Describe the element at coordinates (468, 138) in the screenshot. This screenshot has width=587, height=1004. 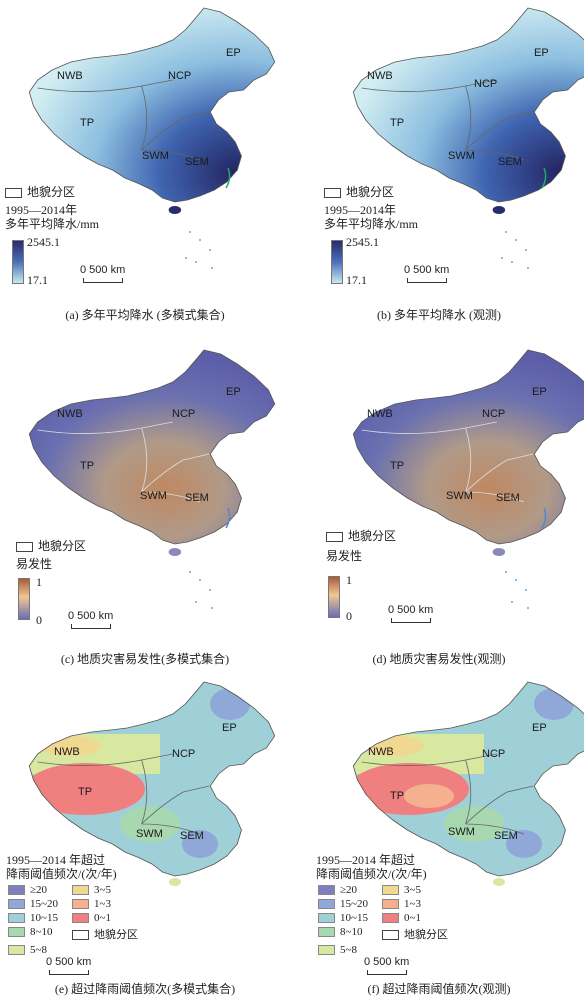
I see `map-b` at that location.